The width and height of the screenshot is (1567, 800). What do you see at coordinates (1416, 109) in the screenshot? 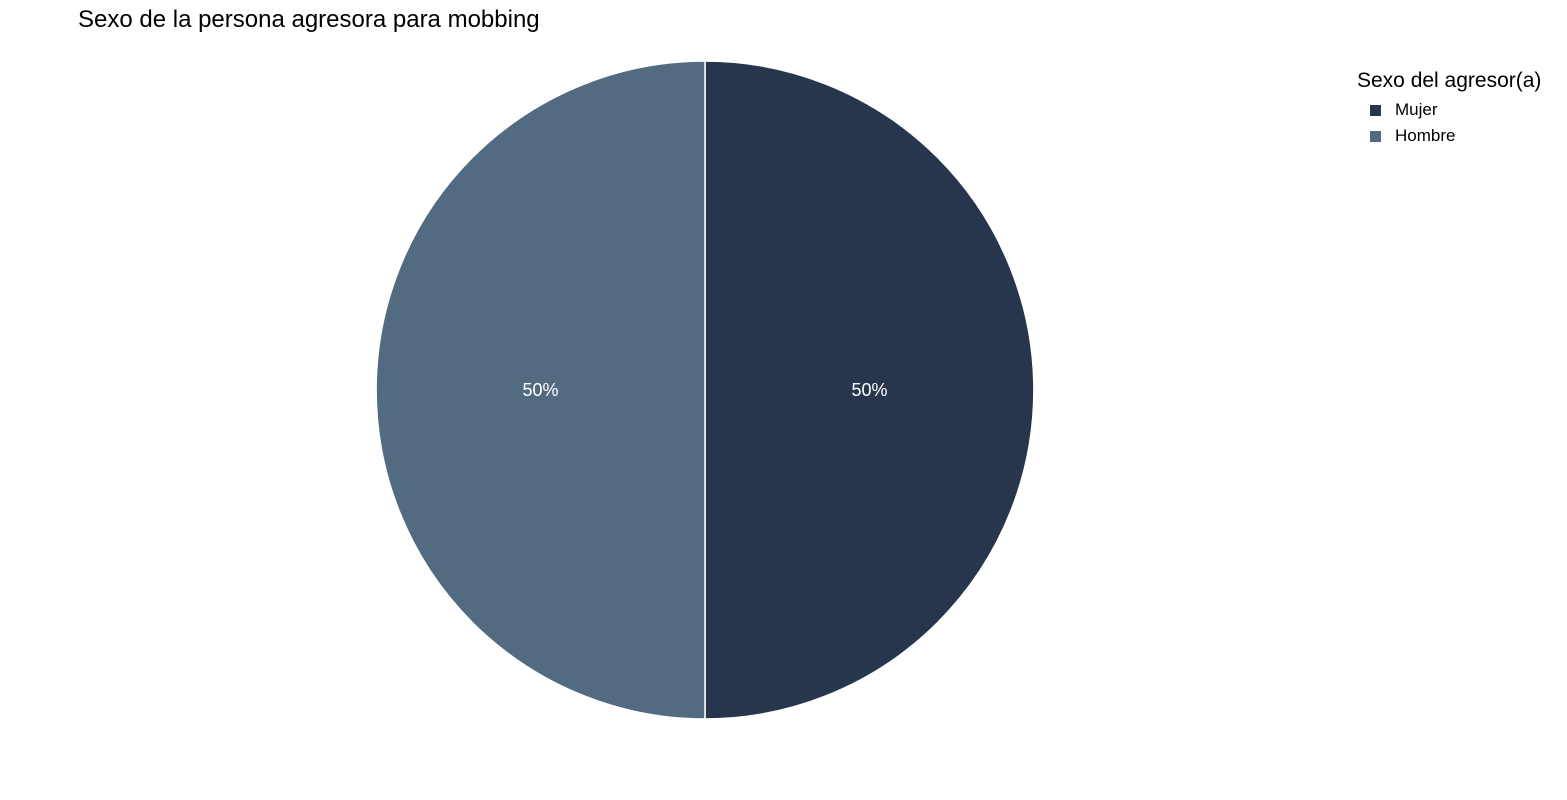
I see `legend-label-mujer: Mujer` at bounding box center [1416, 109].